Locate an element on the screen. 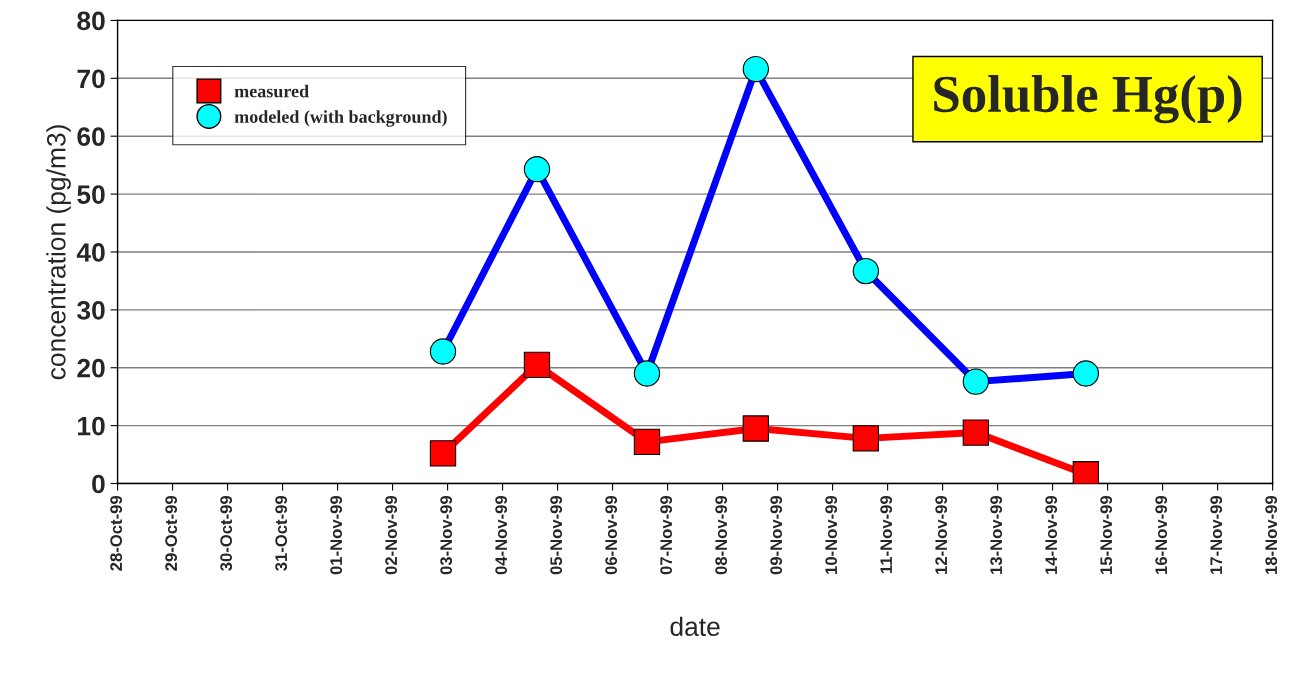 The image size is (1292, 681). x-tick-label: 14-Nov-99 is located at coordinates (1051, 534).